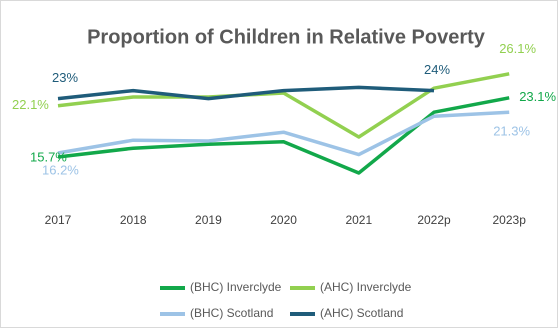 The height and width of the screenshot is (329, 559). I want to click on x-tick-label: 2019, so click(208, 220).